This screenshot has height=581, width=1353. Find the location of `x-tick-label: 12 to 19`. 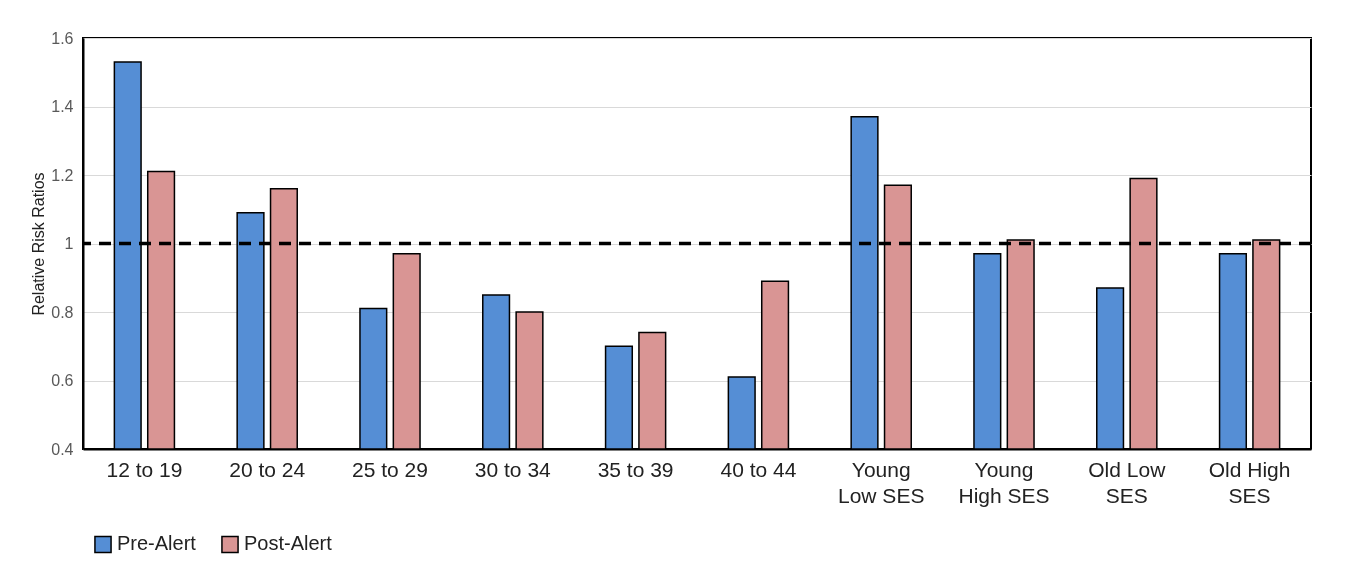

x-tick-label: 12 to 19 is located at coordinates (144, 469).